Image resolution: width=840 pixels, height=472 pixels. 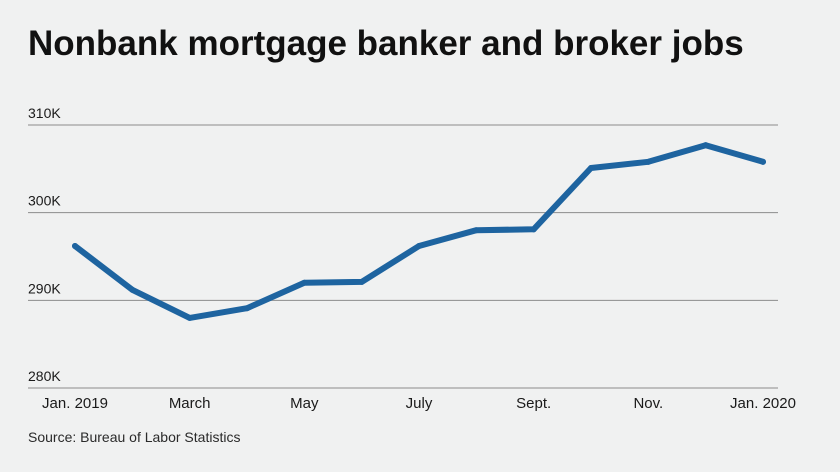 I want to click on x-tick-label: March, so click(x=190, y=403).